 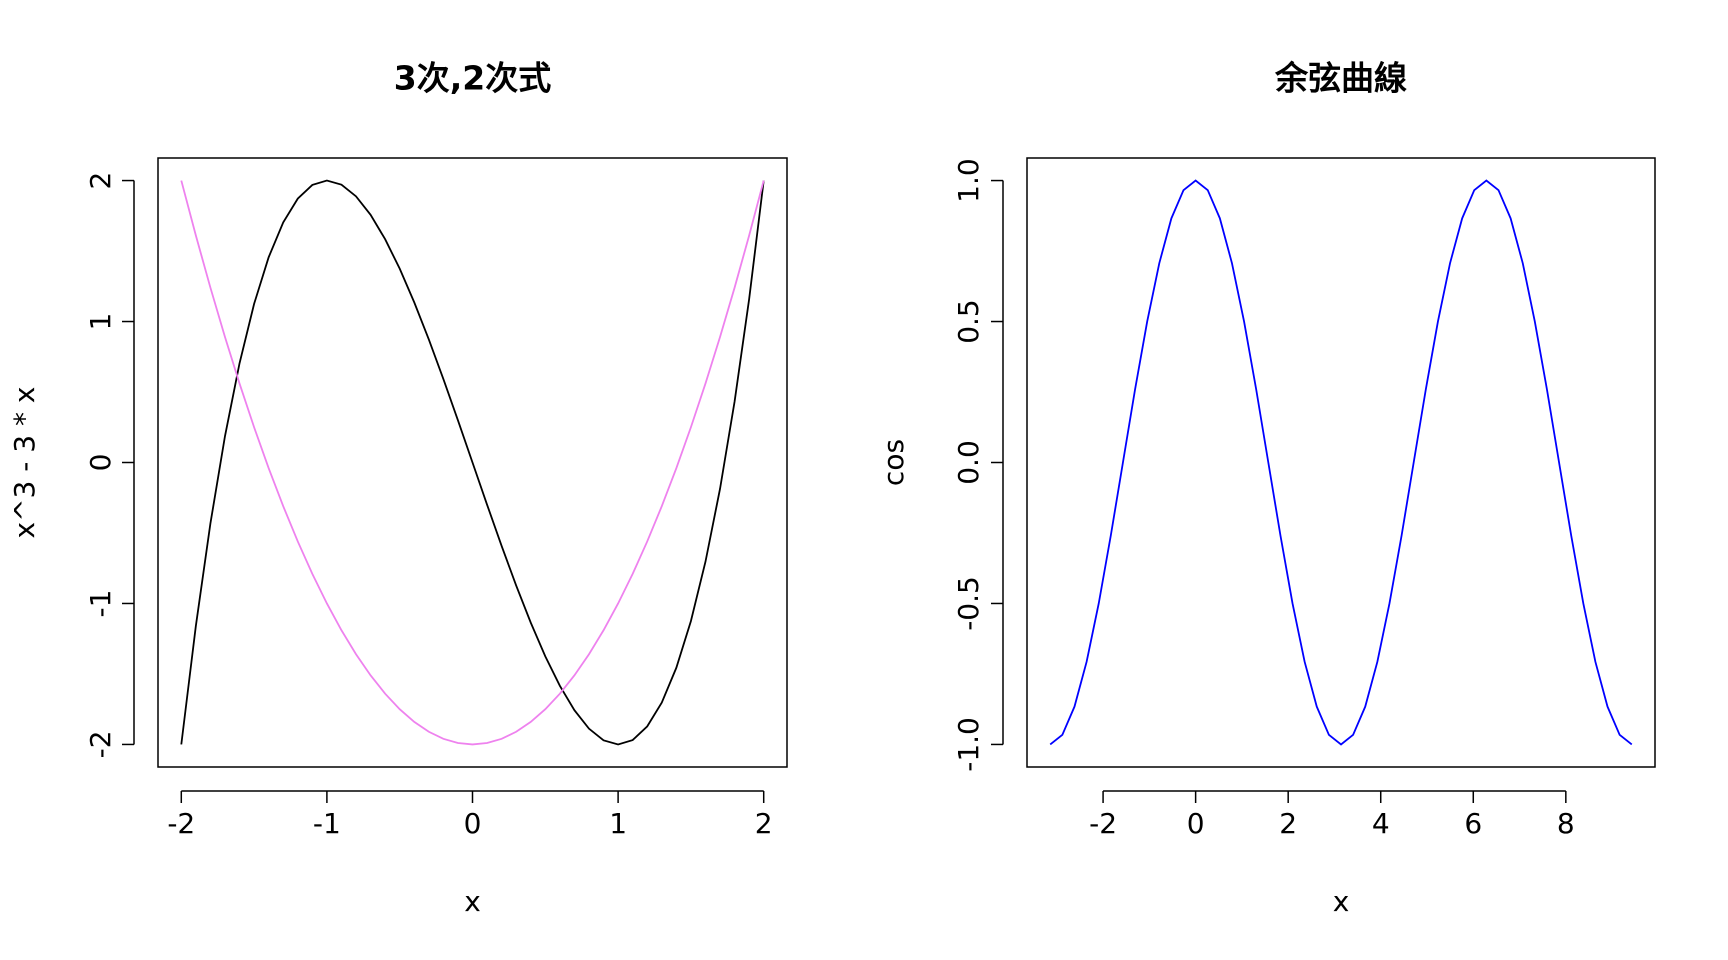 I want to click on y-axis-label: cos, so click(x=893, y=462).